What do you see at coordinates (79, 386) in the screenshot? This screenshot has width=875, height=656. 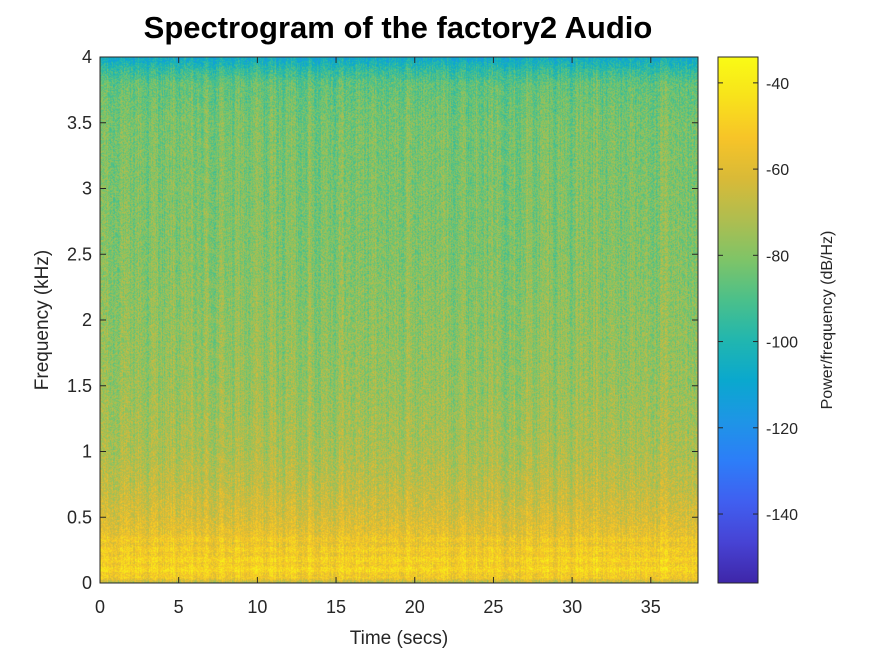 I see `y-tick-label: 1.5` at bounding box center [79, 386].